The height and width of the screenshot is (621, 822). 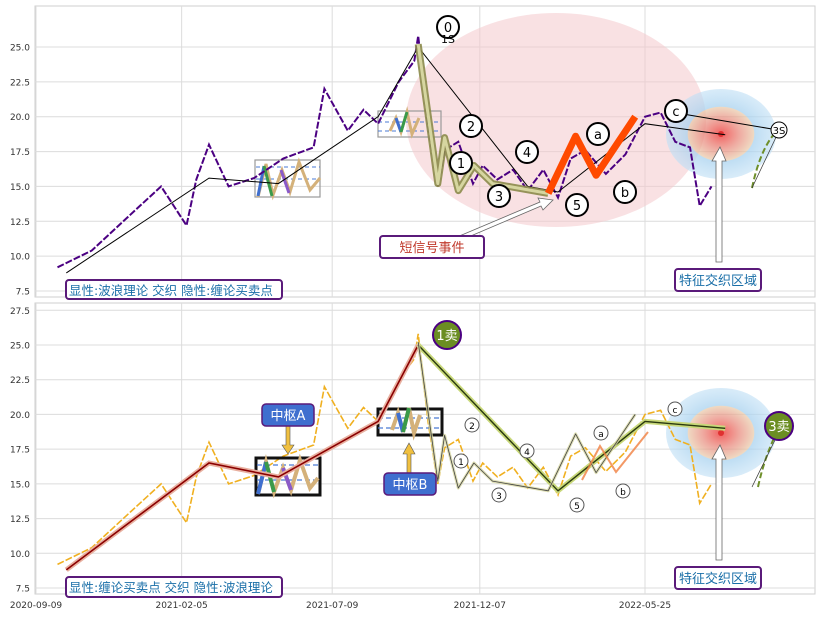 I want to click on wave-markers-top: 0 1S 1 2 3 4 5 a b c 3S, so click(x=612, y=116).